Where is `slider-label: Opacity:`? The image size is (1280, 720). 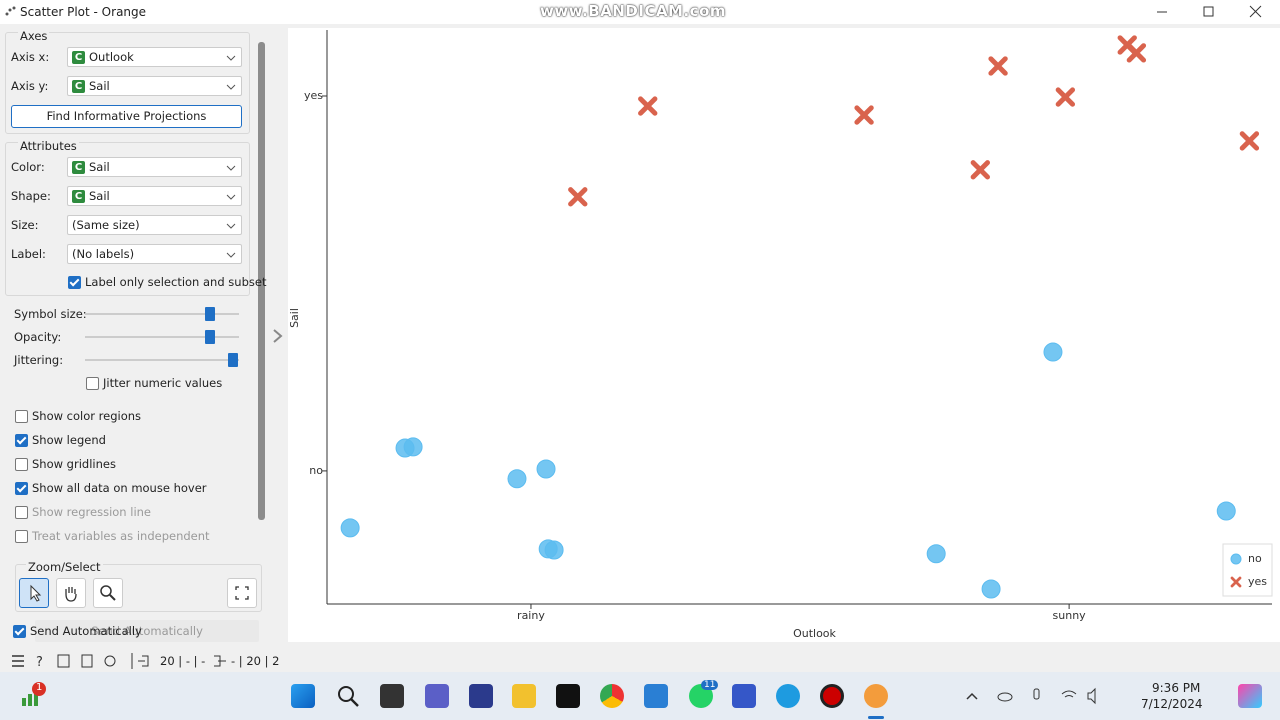 slider-label: Opacity: is located at coordinates (38, 337).